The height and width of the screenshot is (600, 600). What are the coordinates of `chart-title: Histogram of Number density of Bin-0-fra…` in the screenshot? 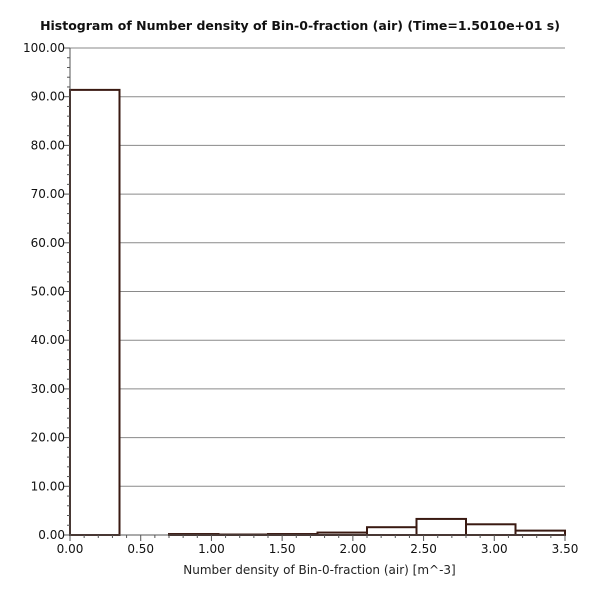 It's located at (300, 25).